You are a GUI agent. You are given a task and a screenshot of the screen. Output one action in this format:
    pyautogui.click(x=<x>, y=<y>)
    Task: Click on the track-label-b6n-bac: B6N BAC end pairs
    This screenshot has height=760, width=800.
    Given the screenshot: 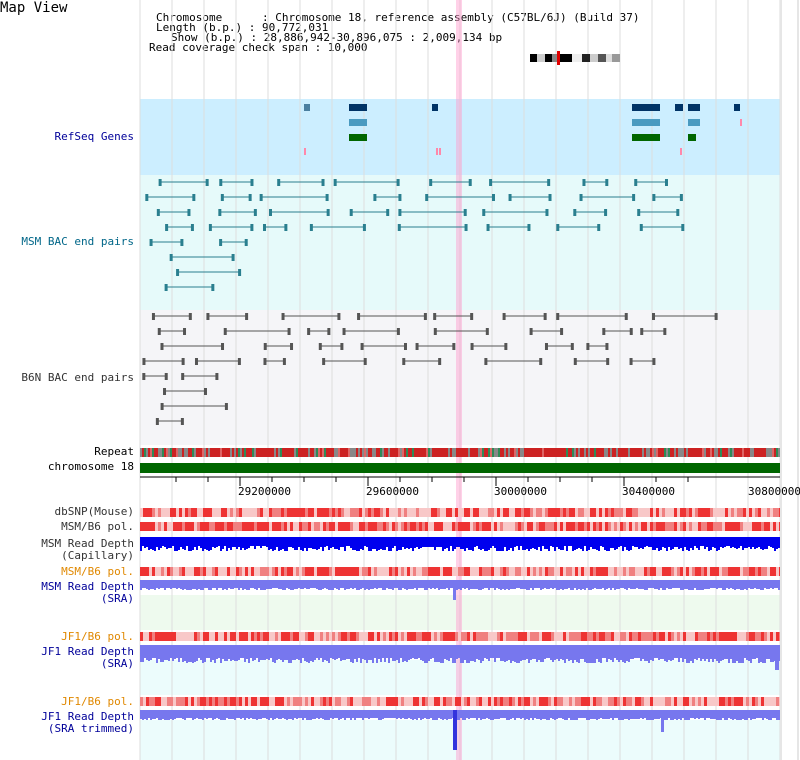 What is the action you would take?
    pyautogui.click(x=77, y=378)
    